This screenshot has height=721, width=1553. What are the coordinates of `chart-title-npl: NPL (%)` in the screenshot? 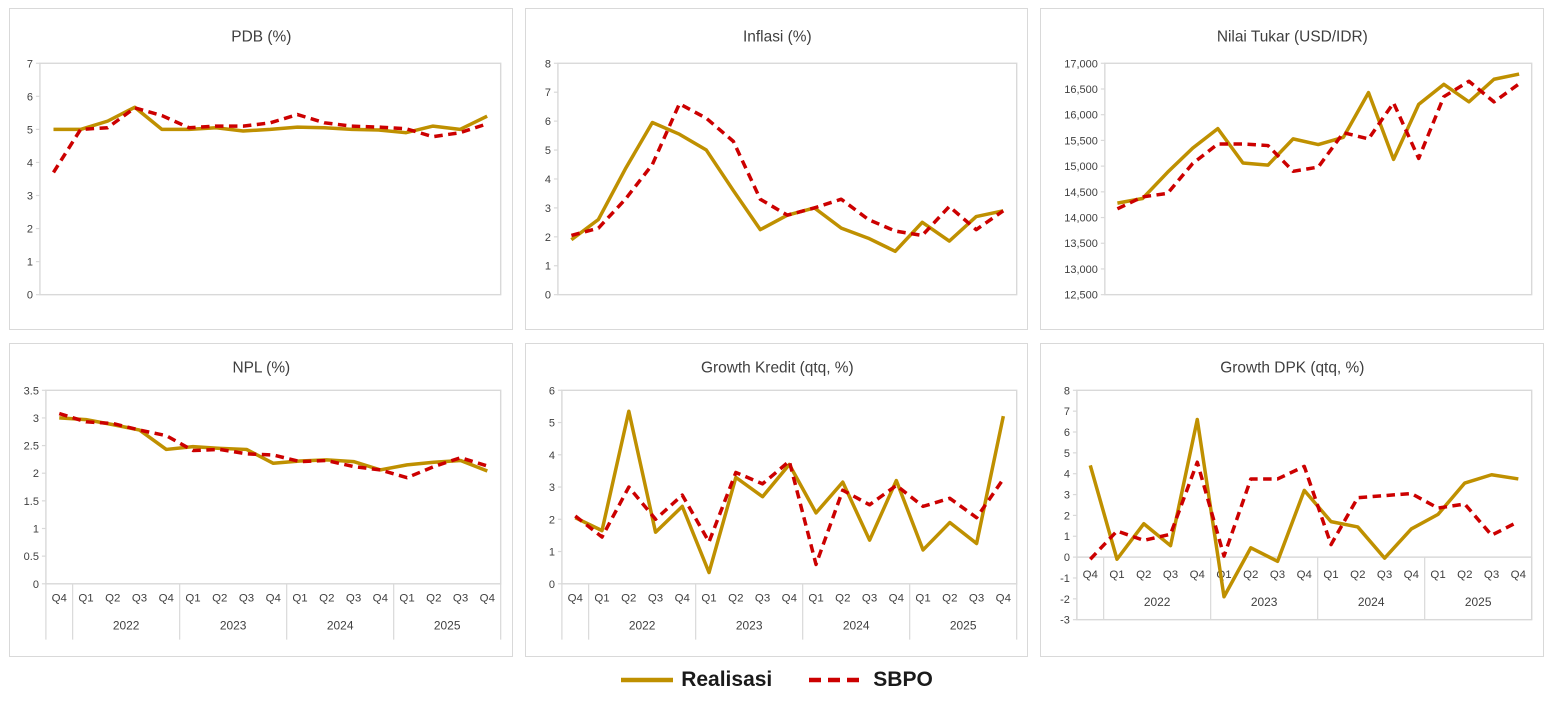 It's located at (261, 367).